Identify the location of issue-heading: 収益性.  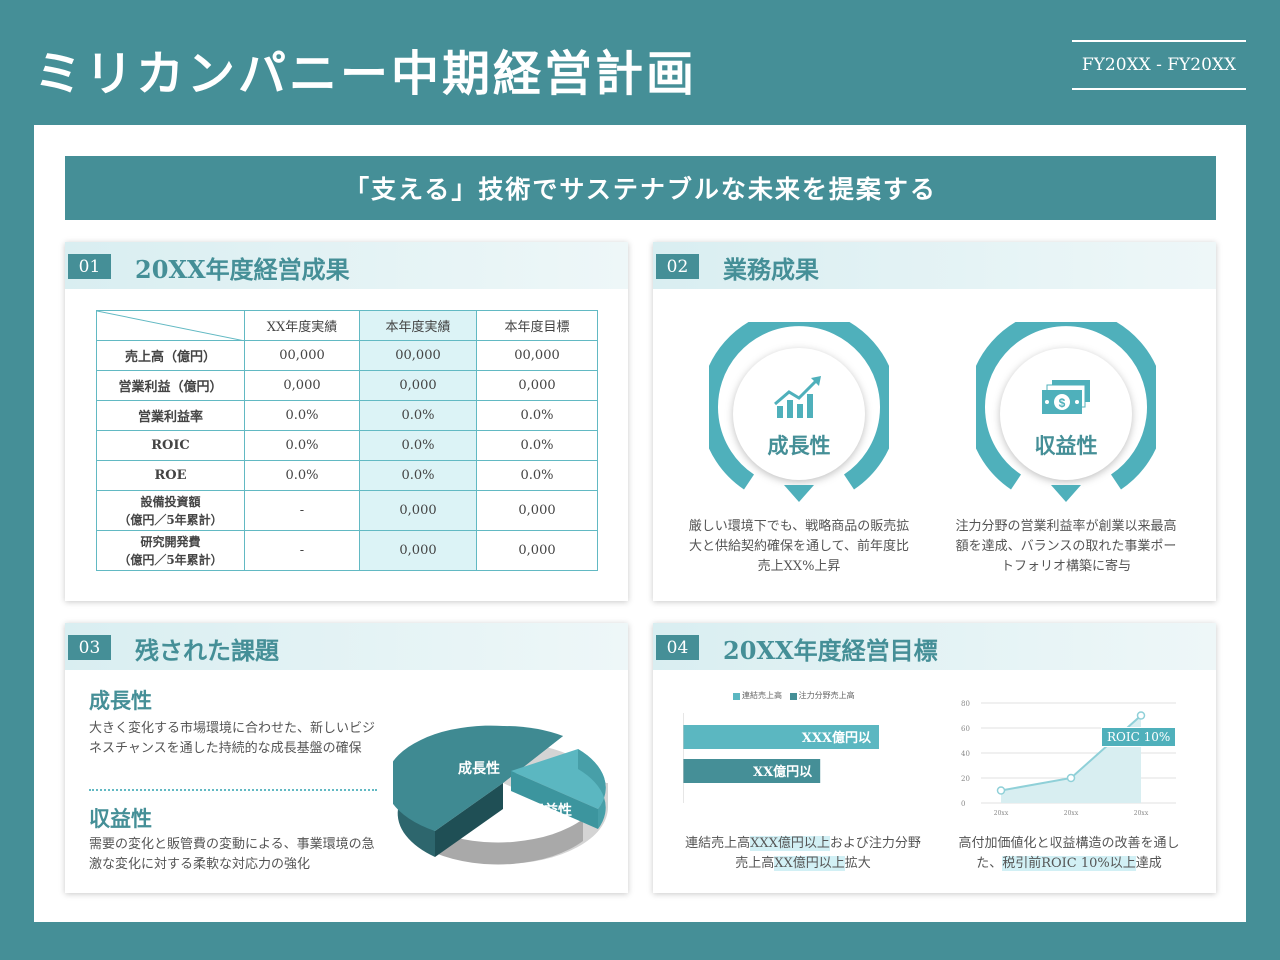
(120, 818).